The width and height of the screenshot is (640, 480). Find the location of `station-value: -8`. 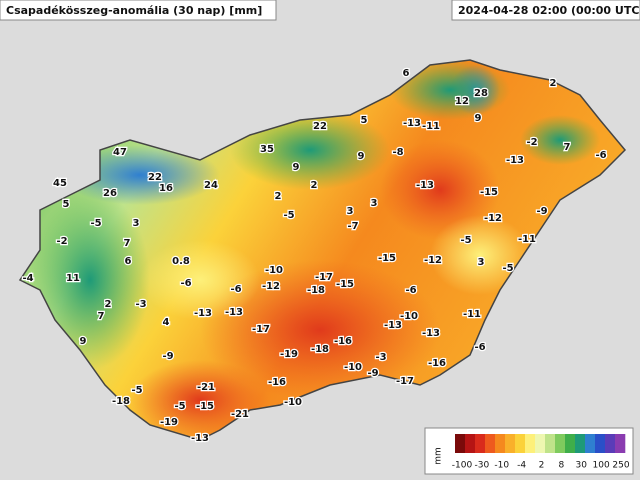

station-value: -8 is located at coordinates (397, 152).